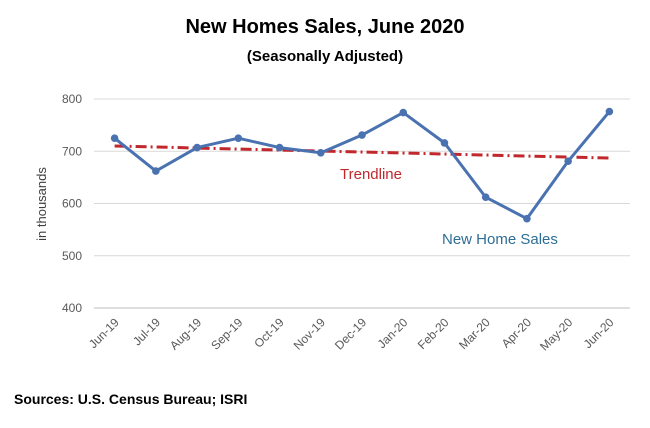 The image size is (650, 428). Describe the element at coordinates (517, 333) in the screenshot. I see `x-tick-label: Apr-20` at that location.